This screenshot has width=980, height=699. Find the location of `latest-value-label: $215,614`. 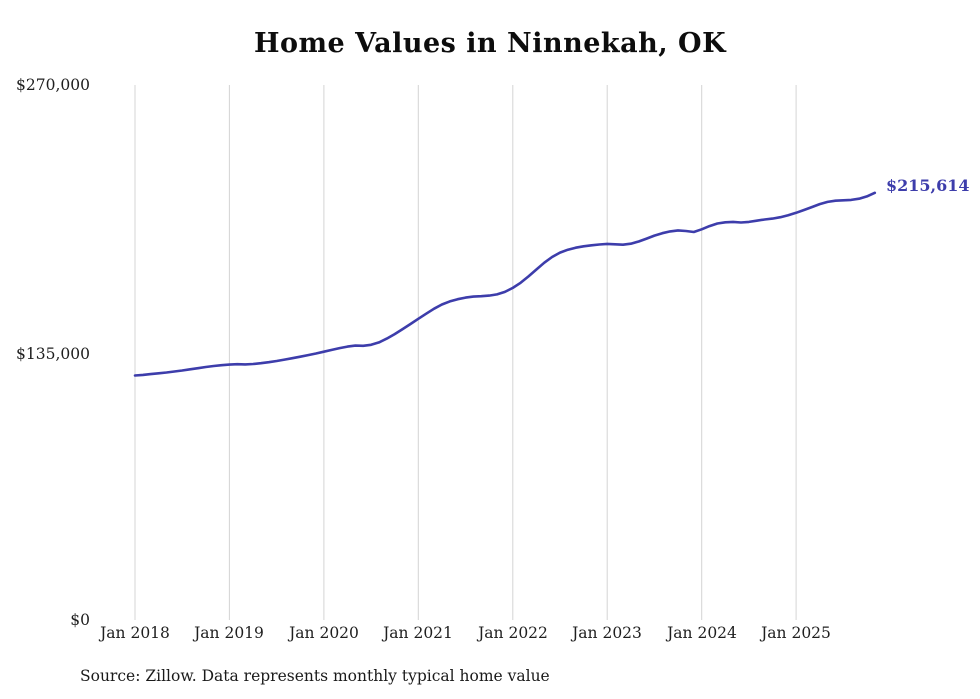

latest-value-label: $215,614 is located at coordinates (928, 185).